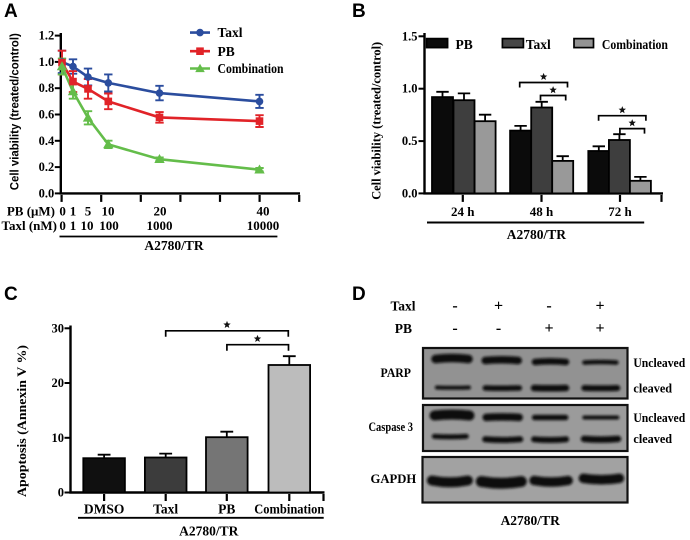  I want to click on svg-text: 0.8, so click(47, 88).